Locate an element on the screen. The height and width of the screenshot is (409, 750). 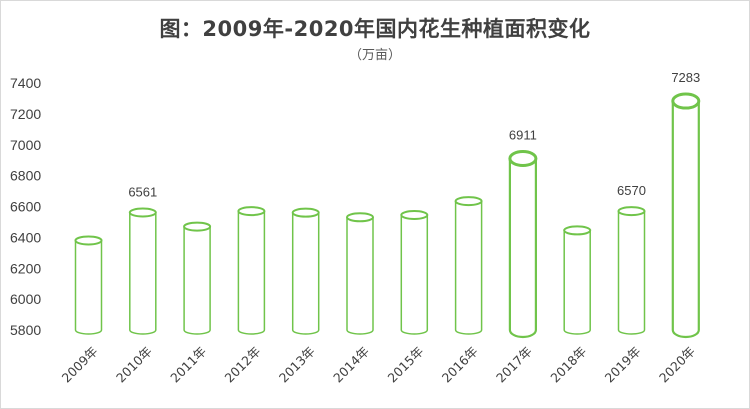
chart-title: 图：2009年-2020年国内花生种植面积变化 is located at coordinates (375, 29).